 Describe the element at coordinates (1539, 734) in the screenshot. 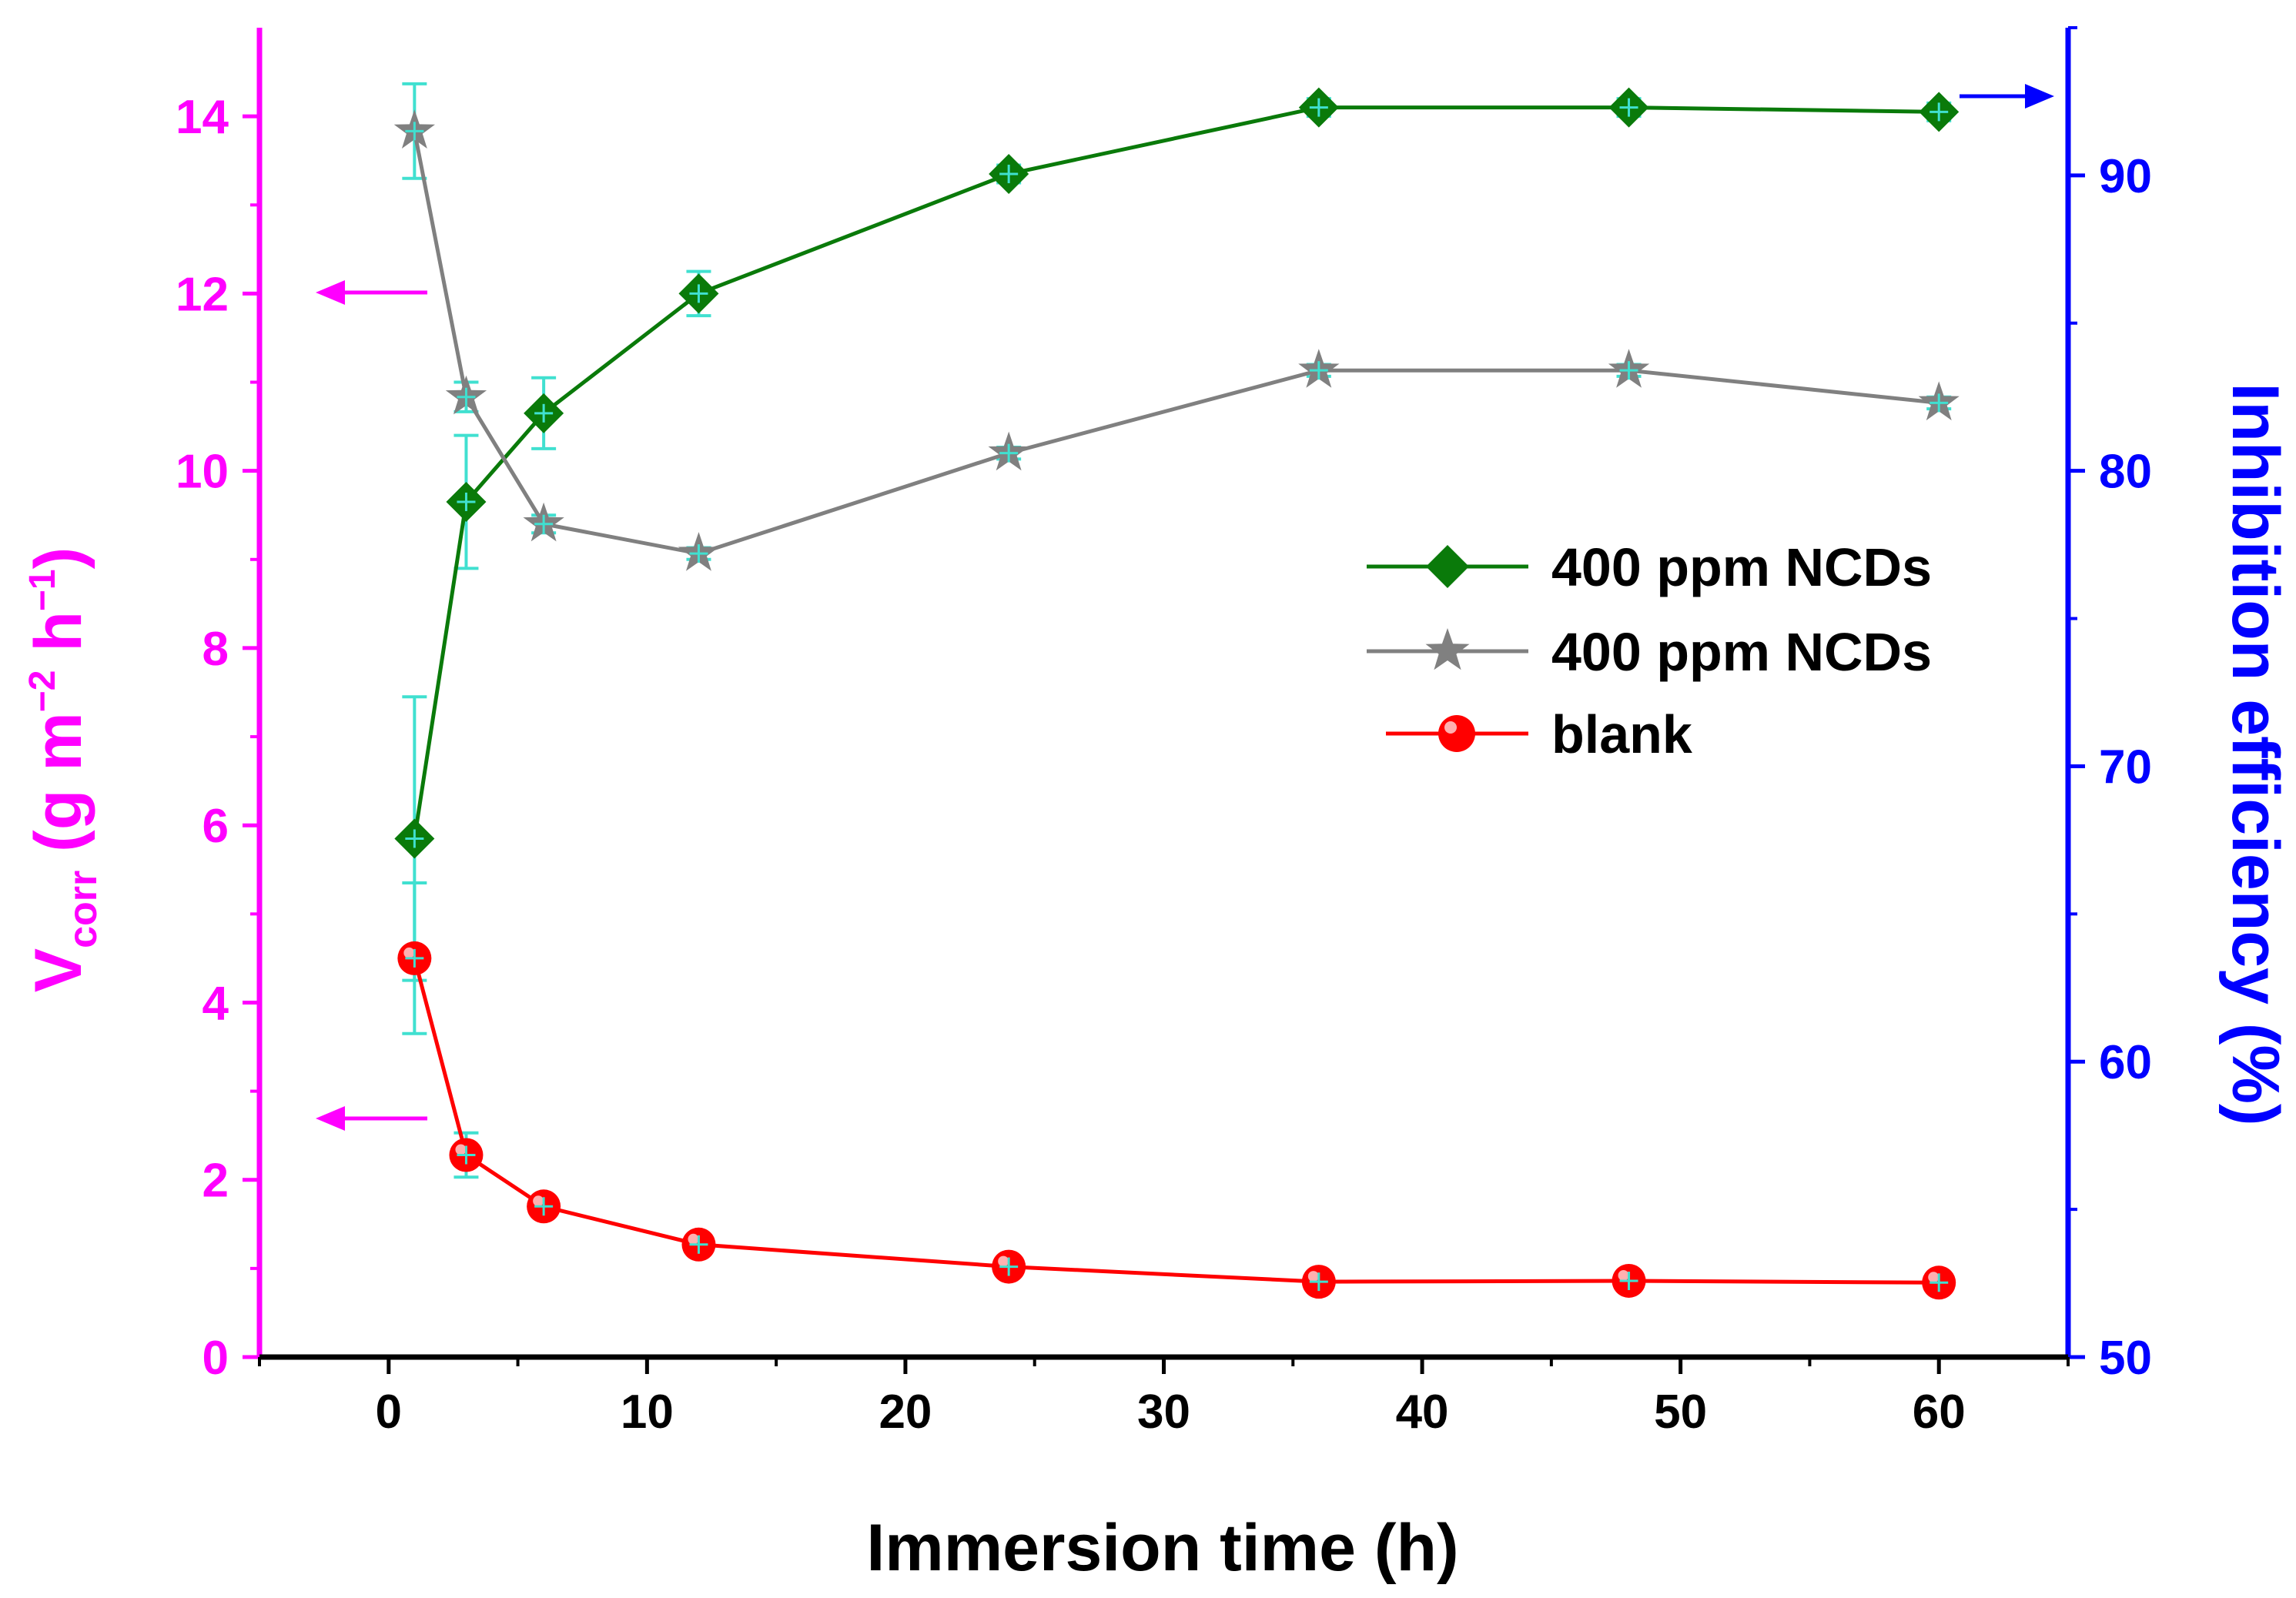

I see `legend-item-red: blank` at that location.